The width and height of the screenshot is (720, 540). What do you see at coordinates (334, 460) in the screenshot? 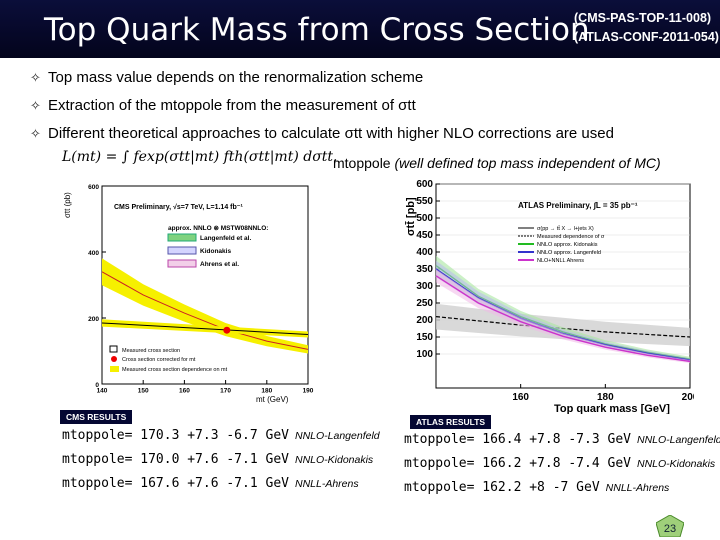
I see `cms-result-method: NNLO-Kidonakis` at bounding box center [334, 460].